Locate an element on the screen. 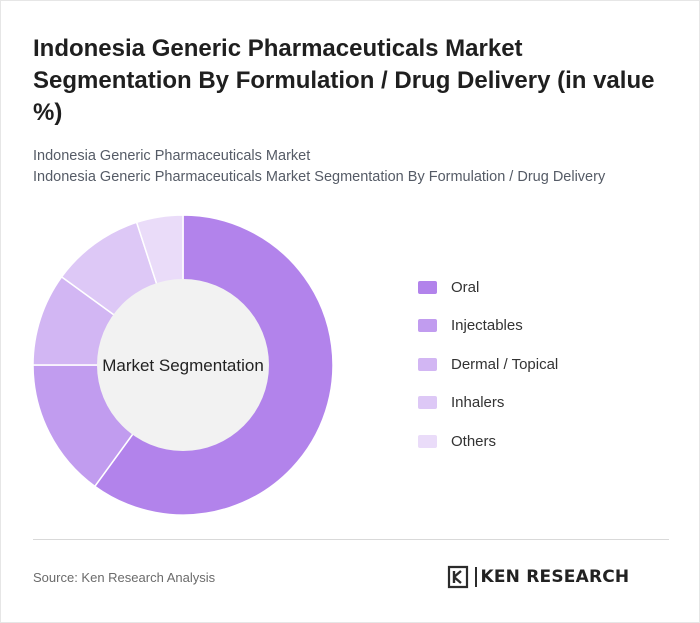  legend-item-others: Others is located at coordinates (488, 441).